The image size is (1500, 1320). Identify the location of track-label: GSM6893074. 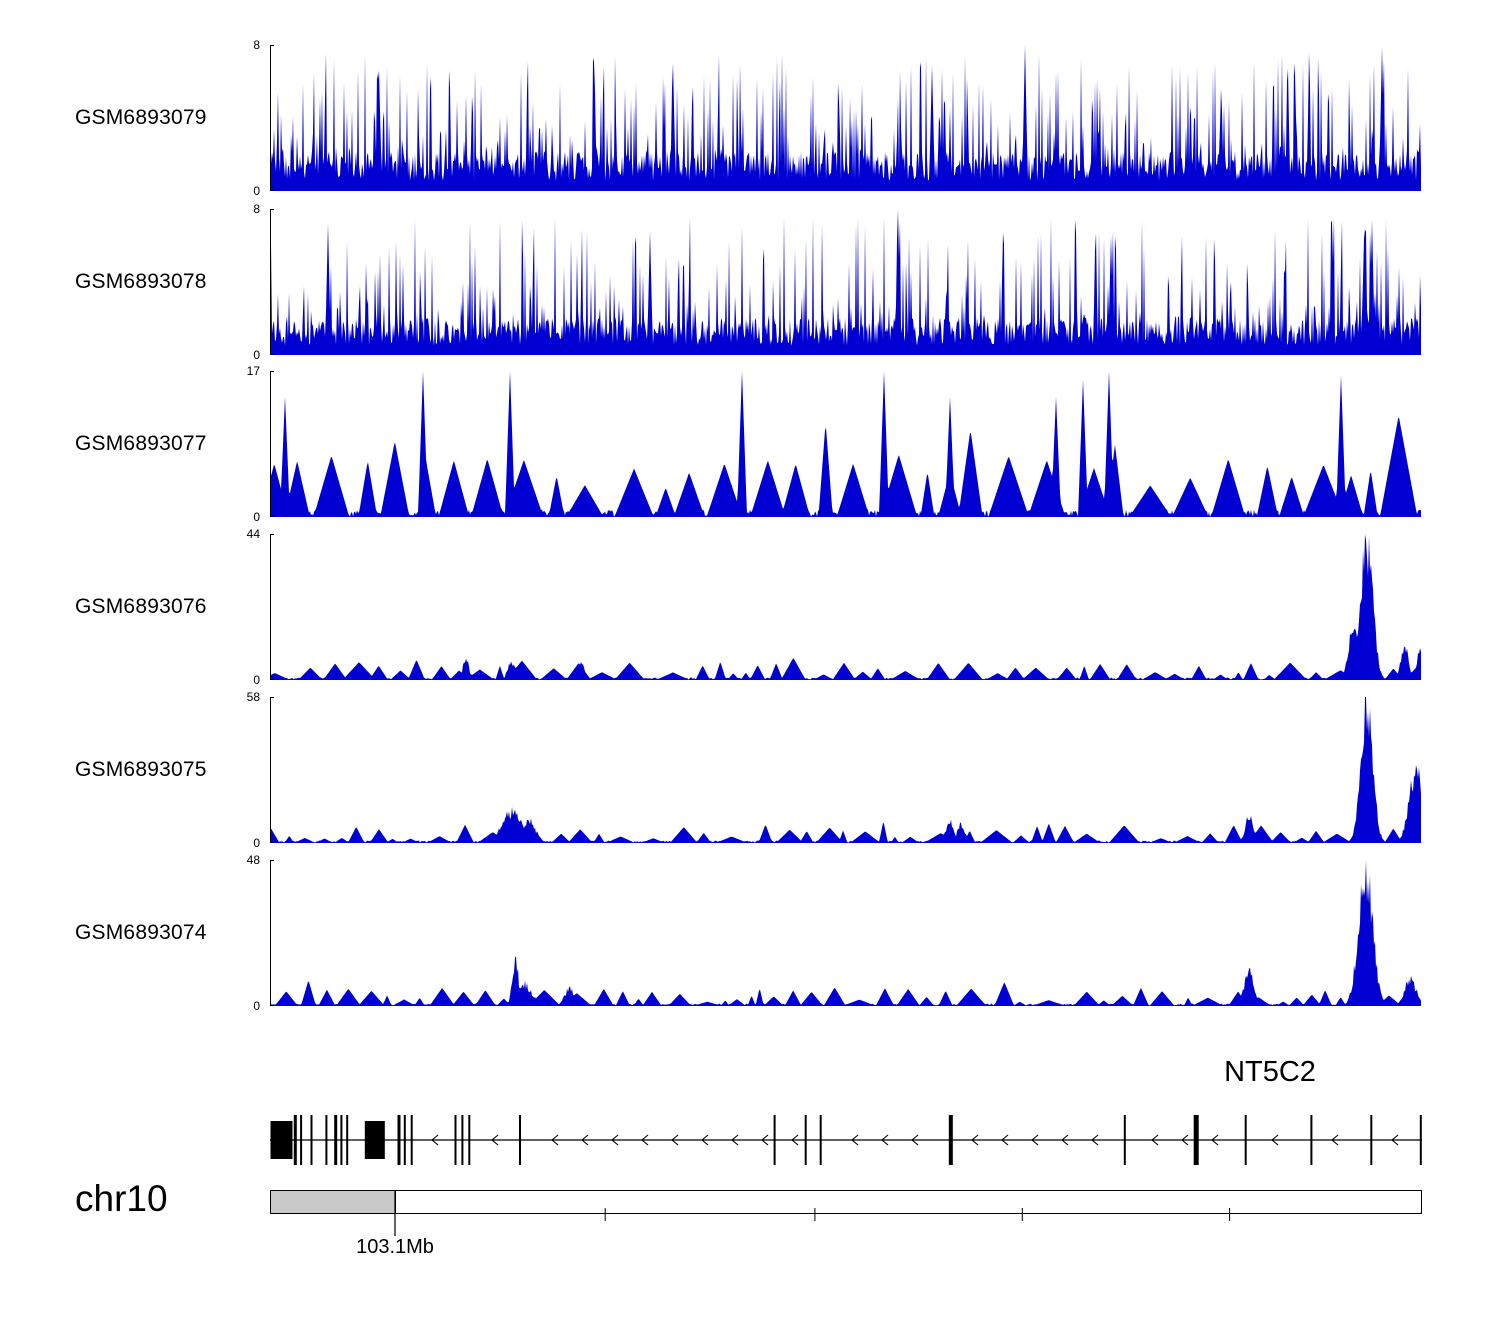
(141, 932).